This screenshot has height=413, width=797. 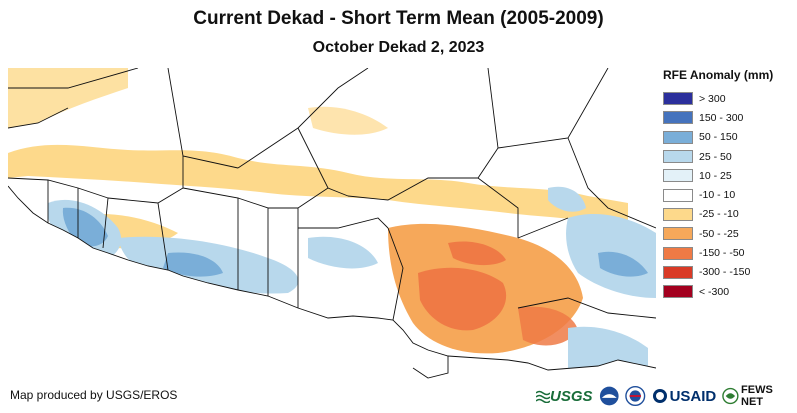 What do you see at coordinates (623, 264) in the screenshot?
I see `anomaly-wet-east-core` at bounding box center [623, 264].